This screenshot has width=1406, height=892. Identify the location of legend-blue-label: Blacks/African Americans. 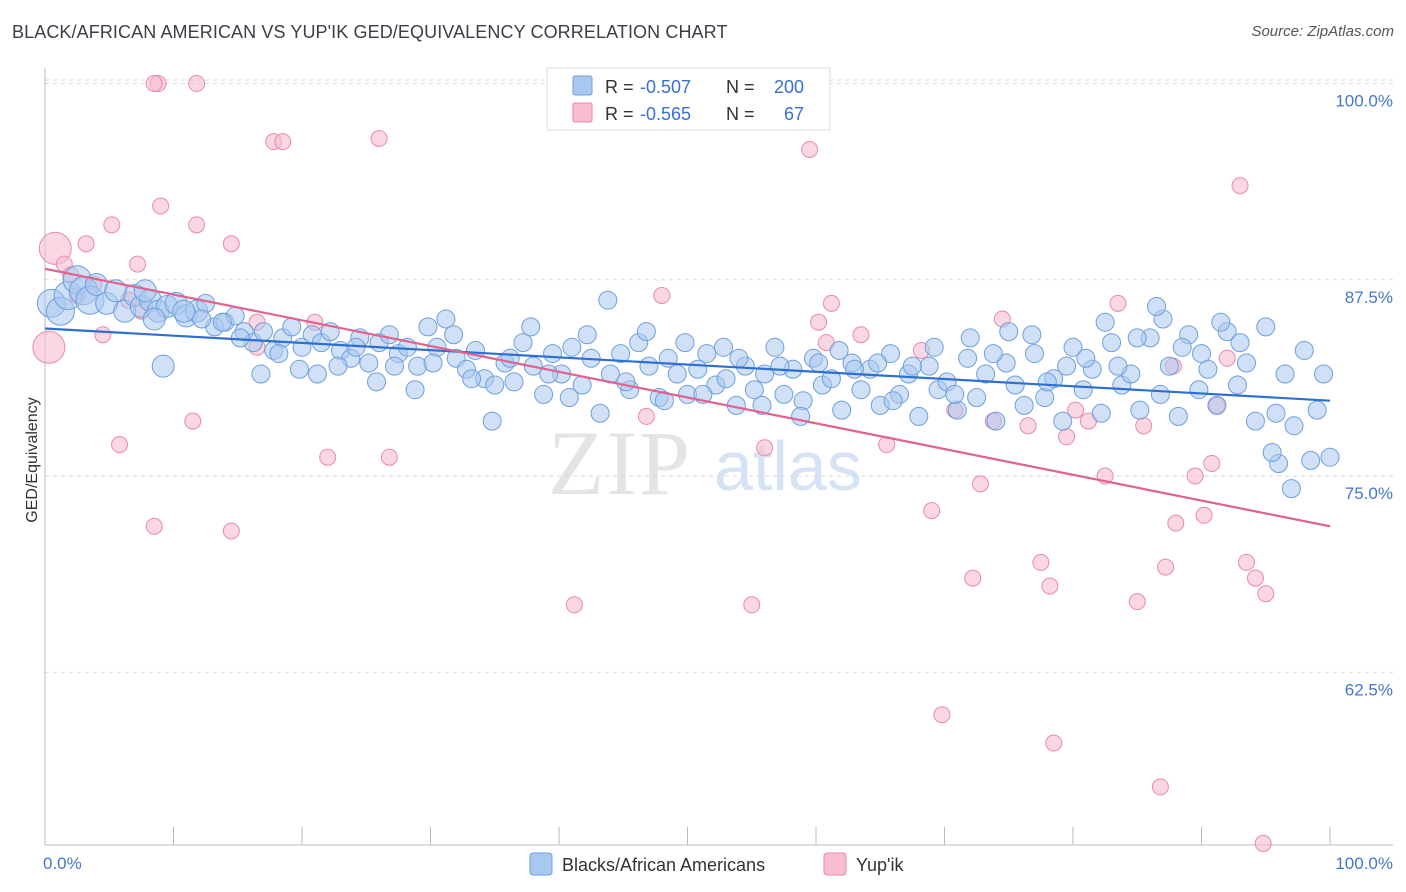
(663, 865).